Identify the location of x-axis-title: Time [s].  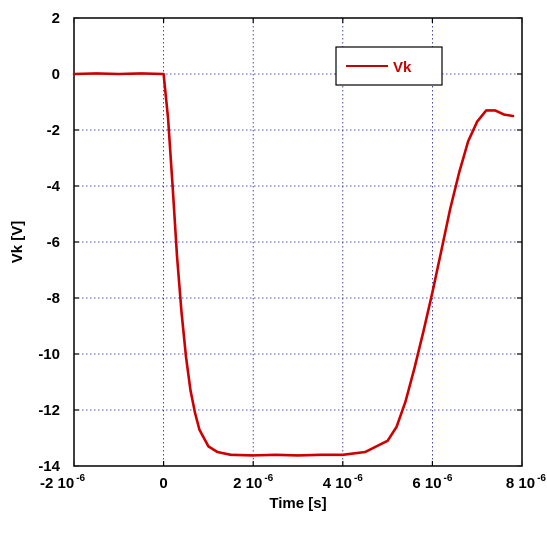
(297, 503).